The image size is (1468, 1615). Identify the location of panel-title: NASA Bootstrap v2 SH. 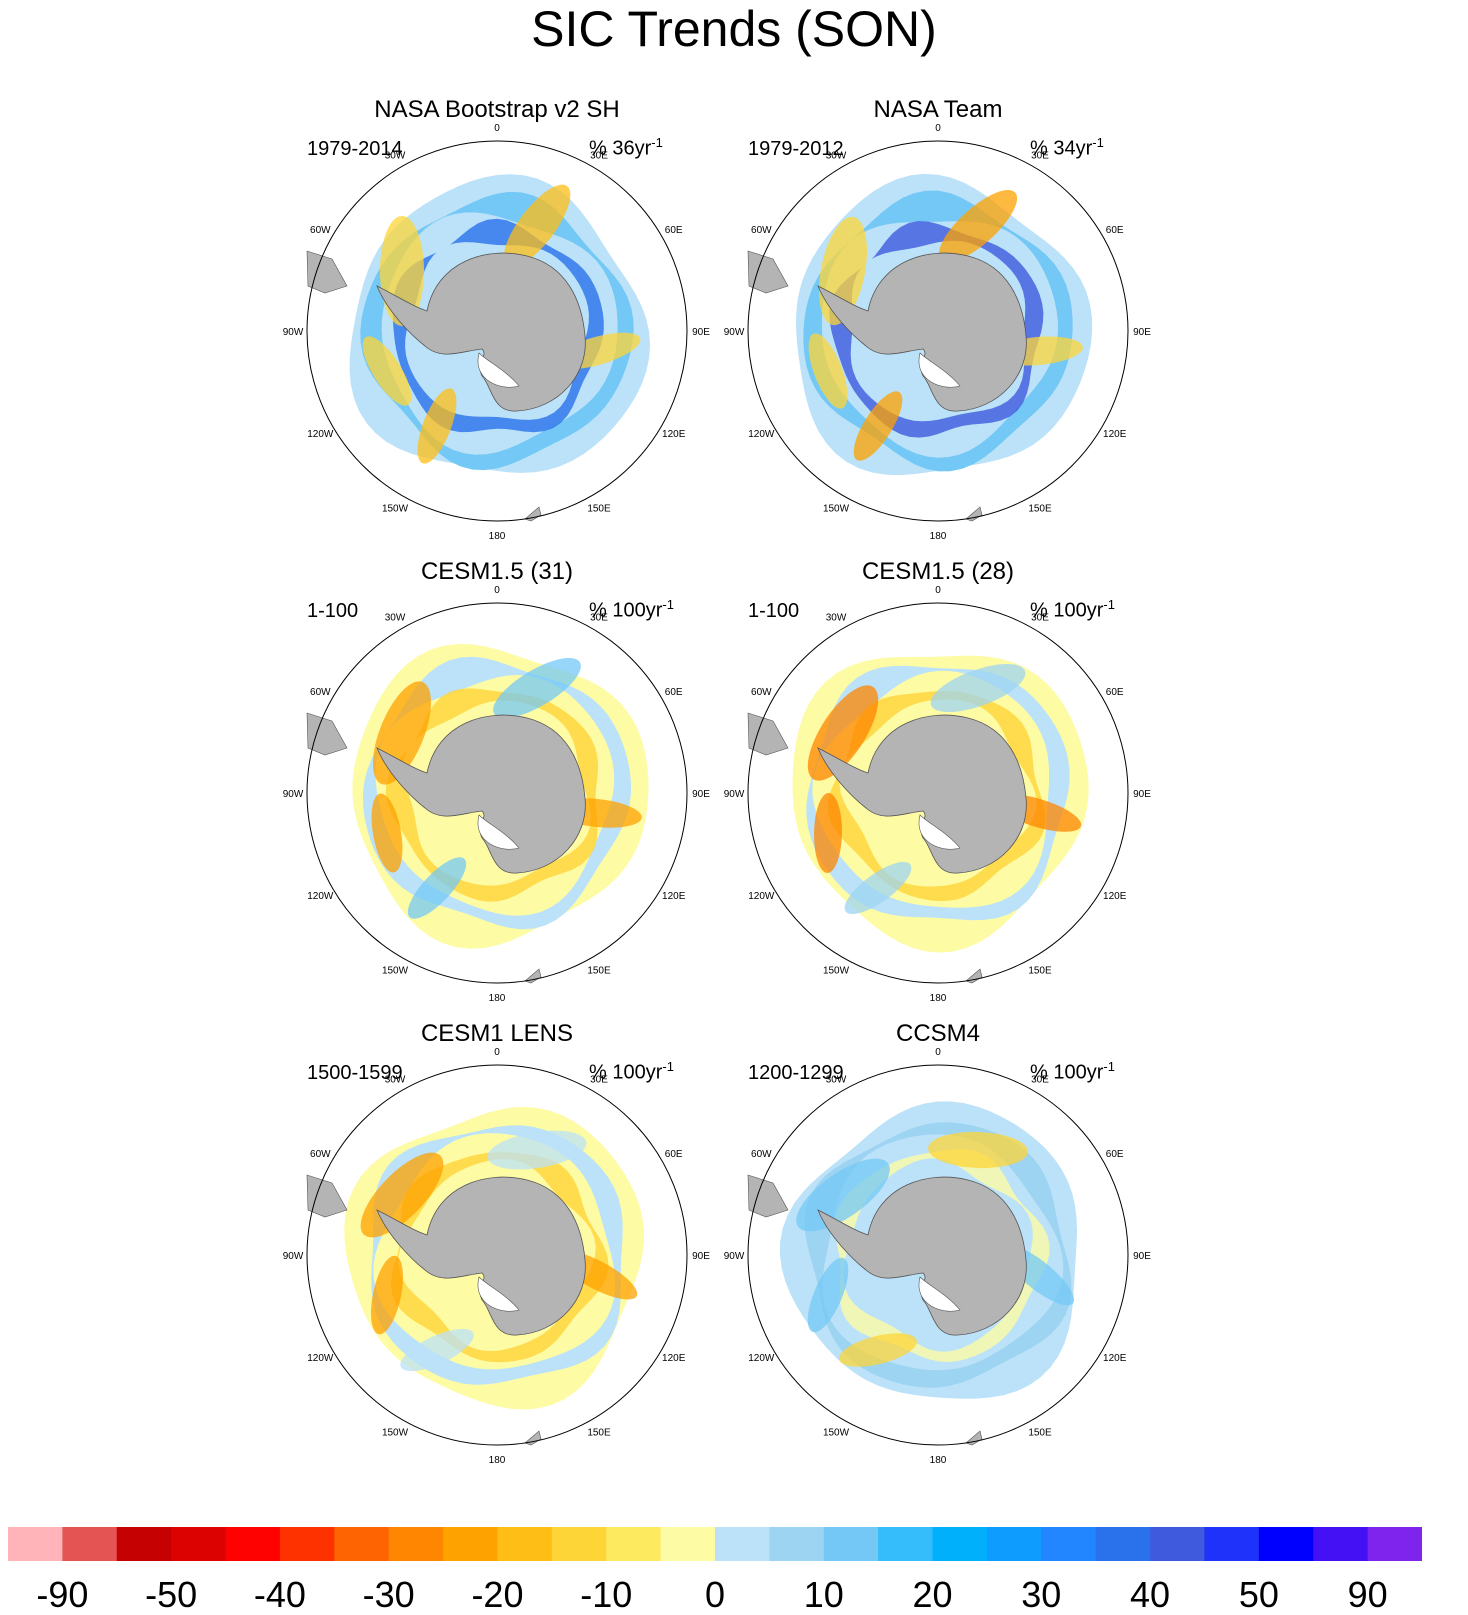
(497, 109).